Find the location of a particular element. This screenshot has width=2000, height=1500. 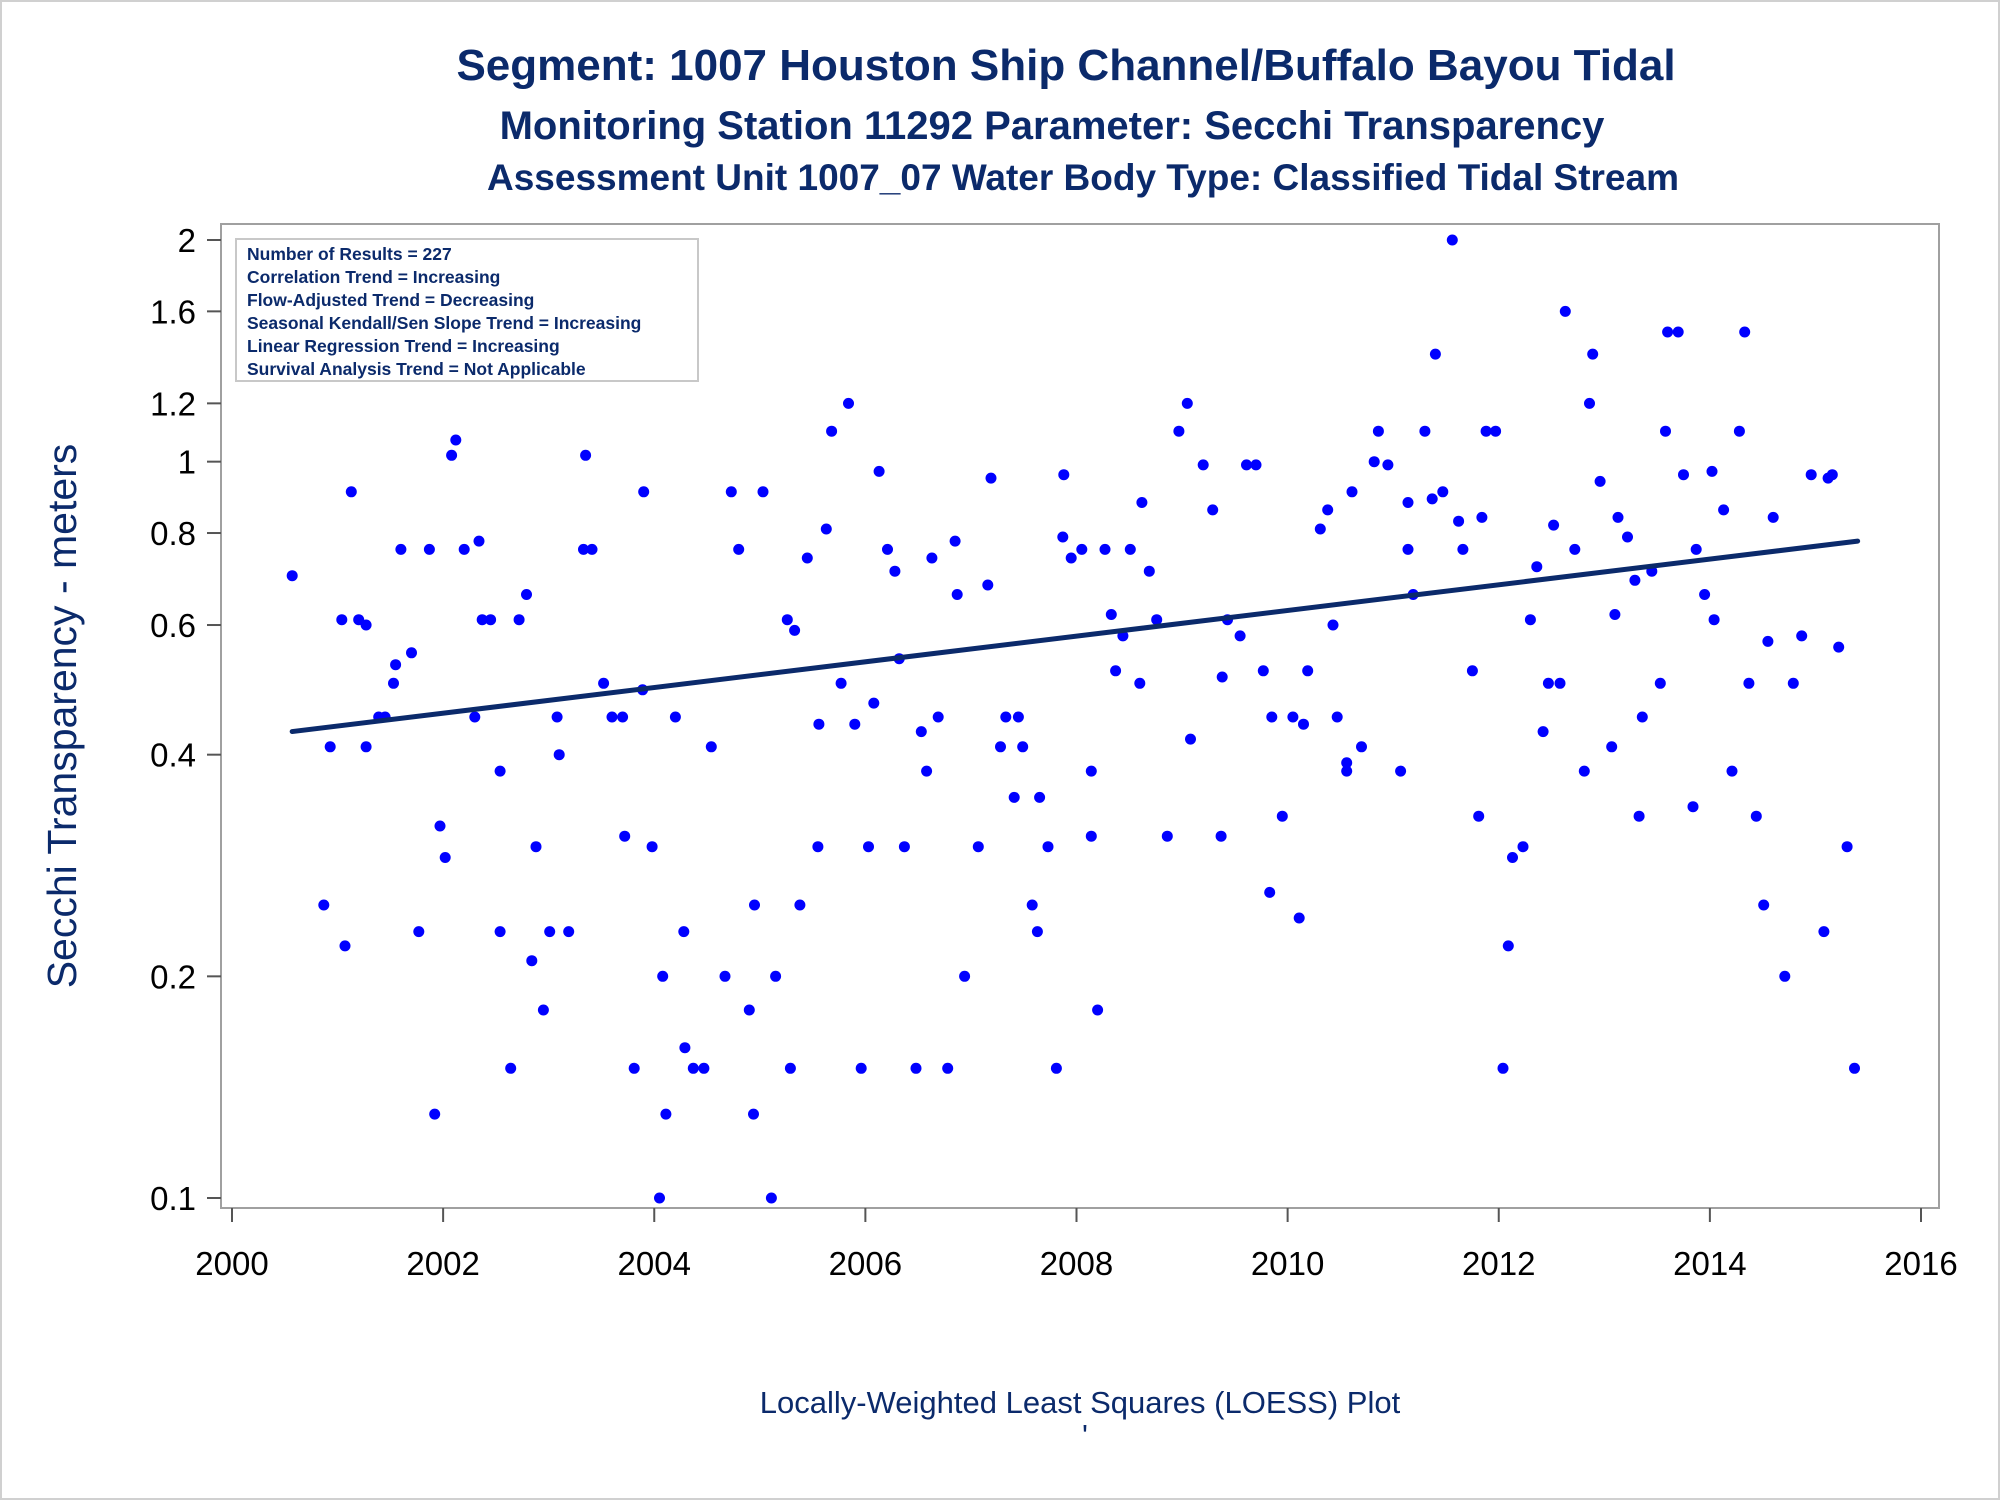

loess-trend is located at coordinates (1075, 636).